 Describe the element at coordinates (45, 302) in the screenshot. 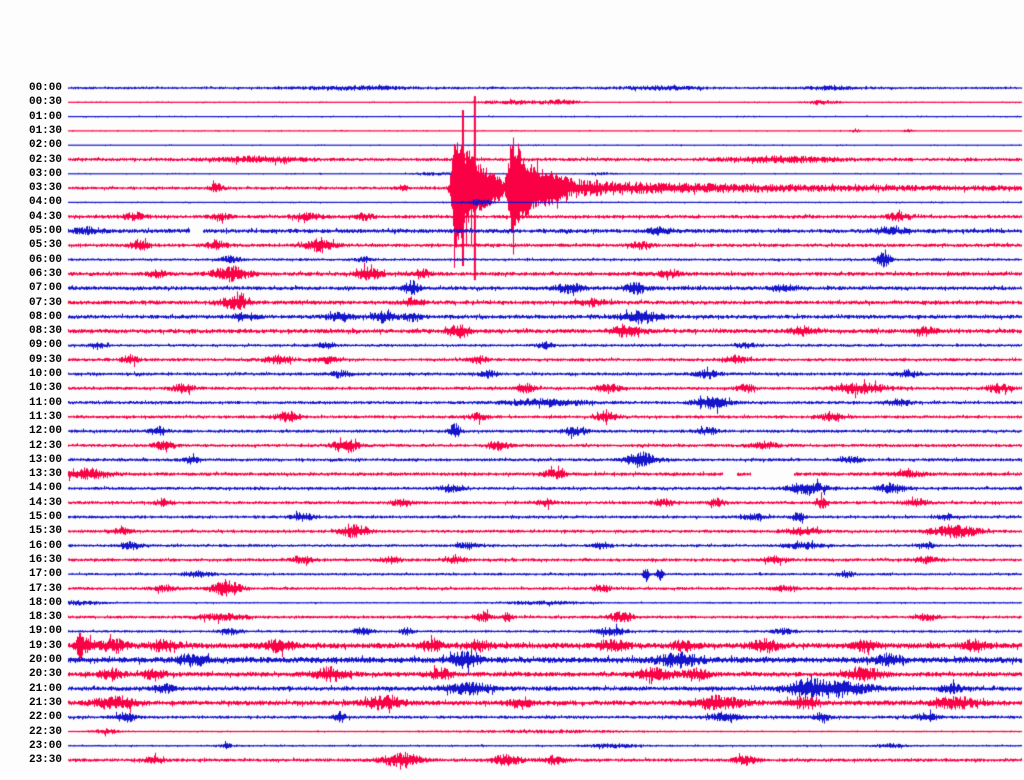

I see `row-time-label: 07:30` at that location.